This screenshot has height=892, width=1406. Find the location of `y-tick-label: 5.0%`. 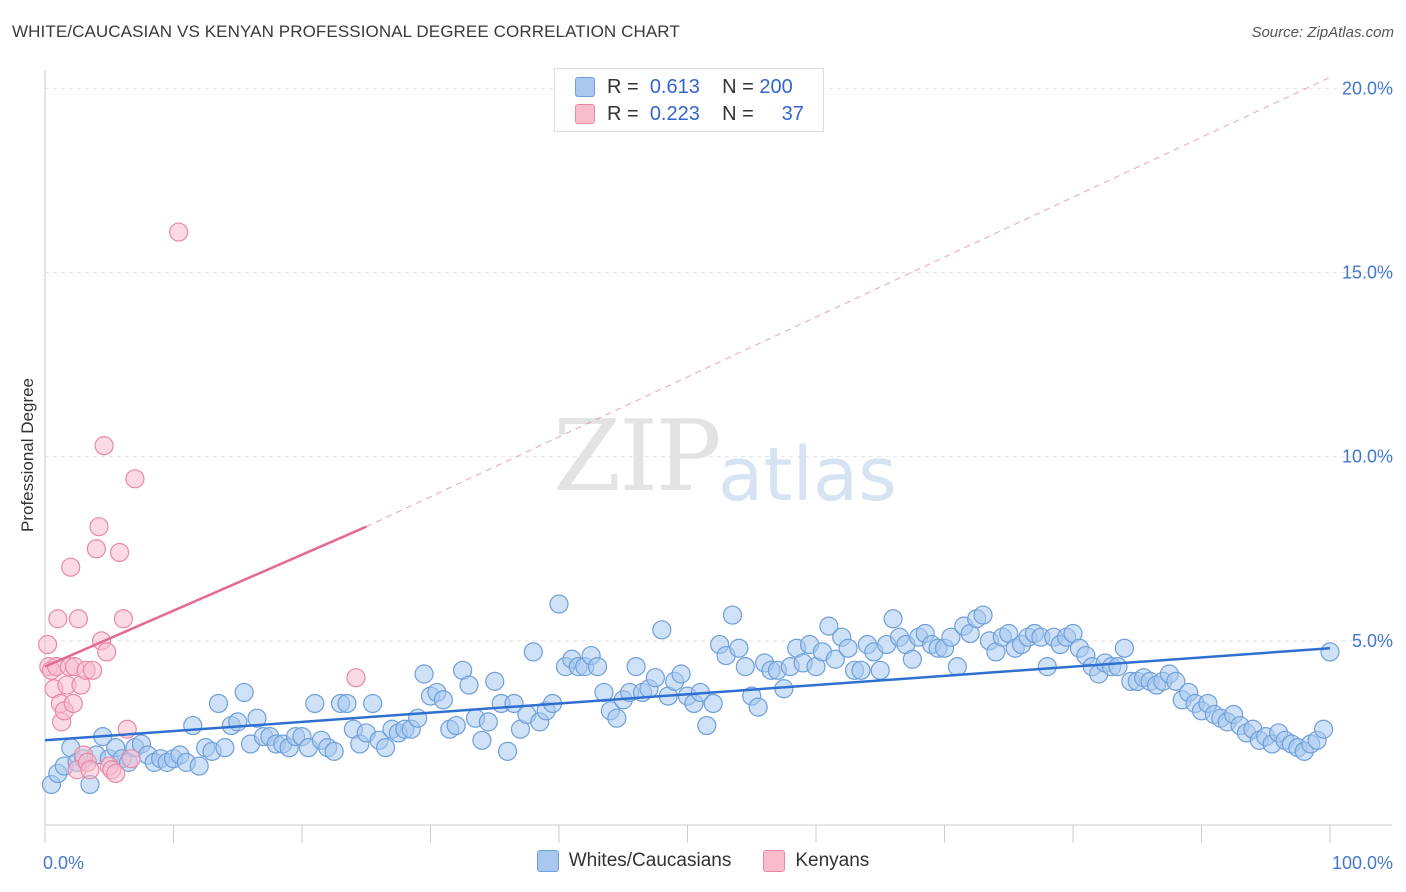

y-tick-label: 5.0% is located at coordinates (1372, 641).